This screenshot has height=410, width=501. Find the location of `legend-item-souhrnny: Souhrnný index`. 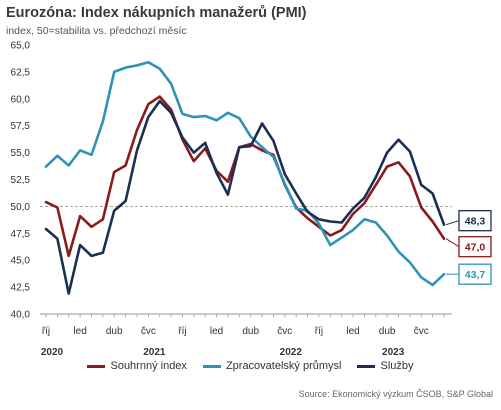

legend-item-souhrnny: Souhrnný index is located at coordinates (137, 366).